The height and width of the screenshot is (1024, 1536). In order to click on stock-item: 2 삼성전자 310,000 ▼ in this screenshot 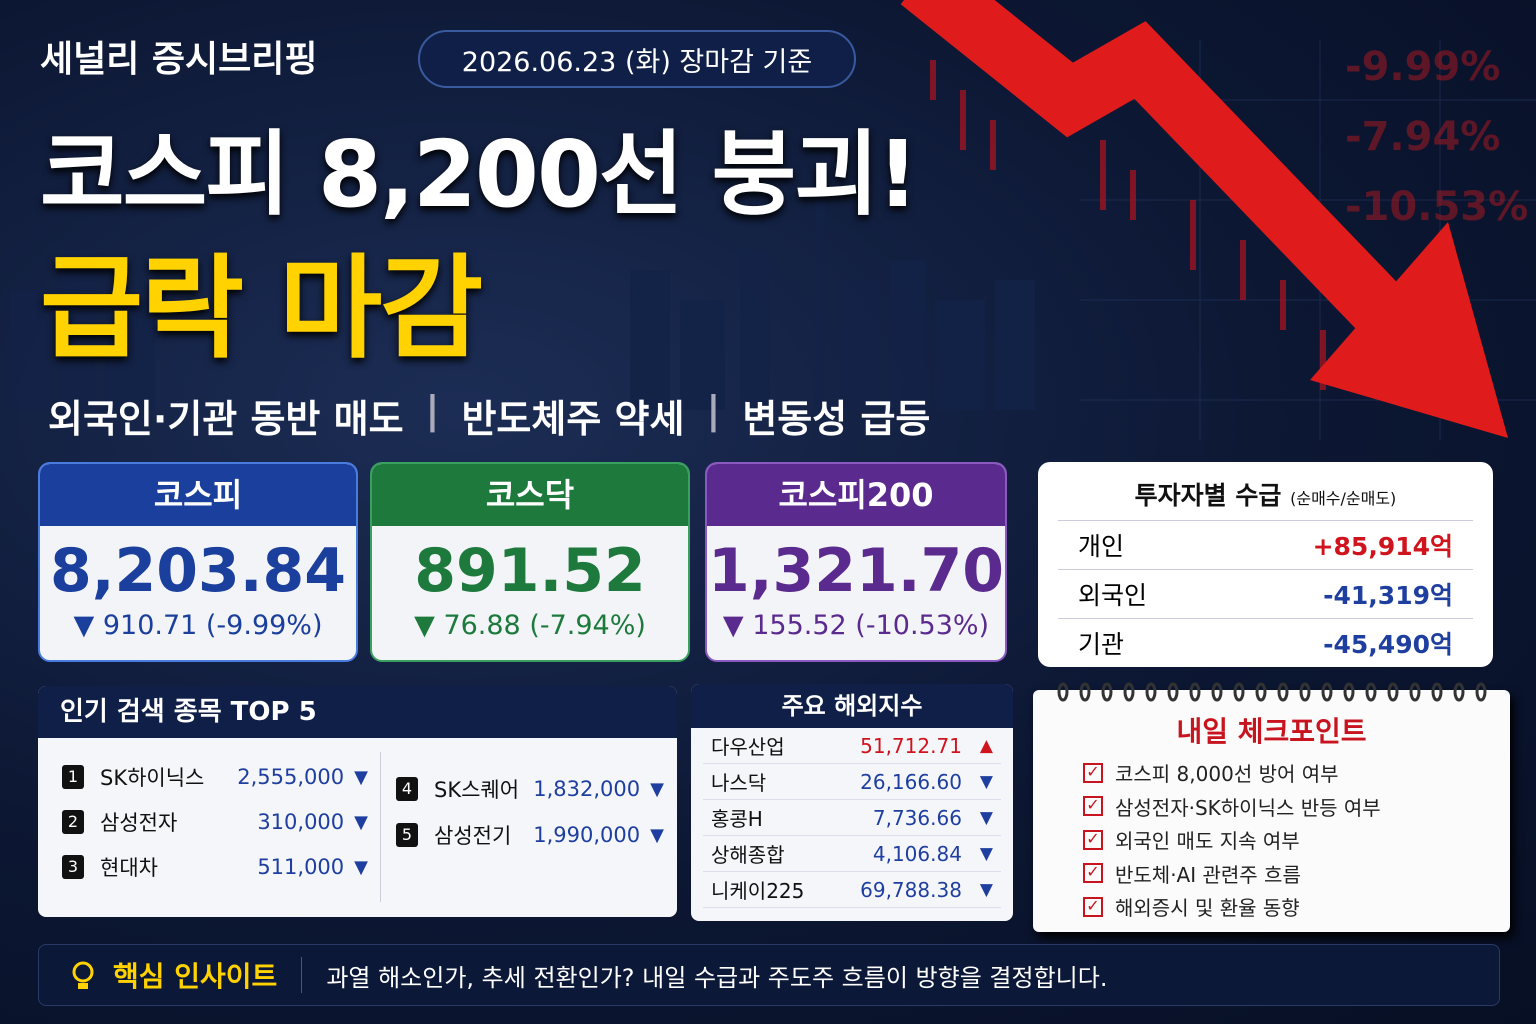, I will do `click(215, 822)`.